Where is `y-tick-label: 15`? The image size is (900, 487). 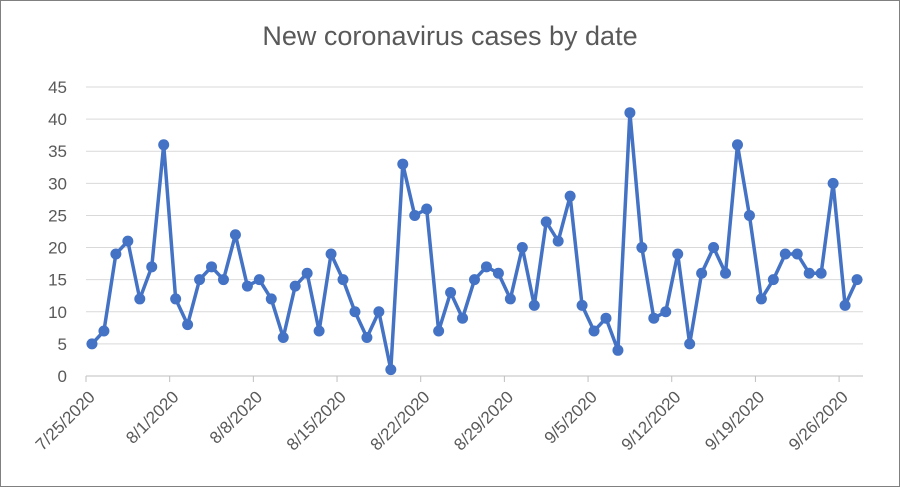 y-tick-label: 15 is located at coordinates (57, 280).